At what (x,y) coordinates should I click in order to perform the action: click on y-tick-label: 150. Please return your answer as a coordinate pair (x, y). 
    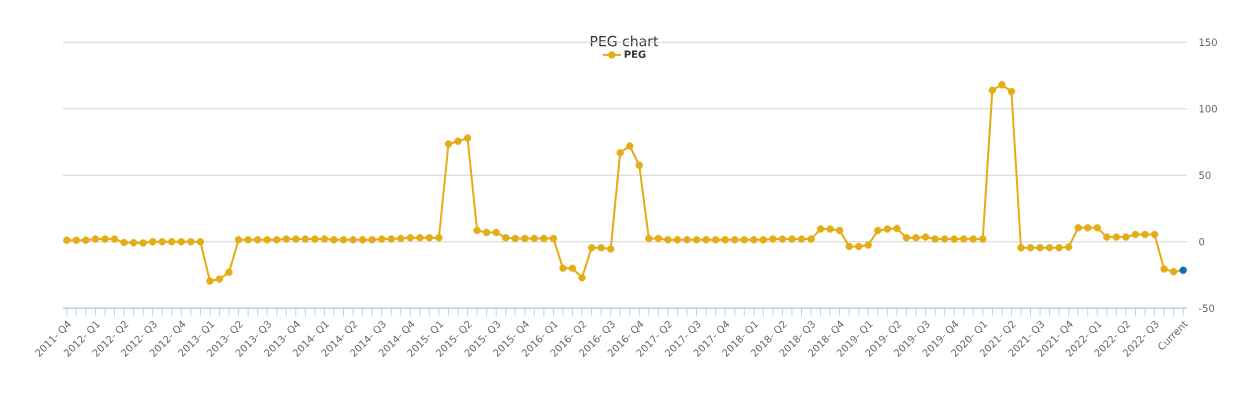
    Looking at the image, I should click on (1208, 42).